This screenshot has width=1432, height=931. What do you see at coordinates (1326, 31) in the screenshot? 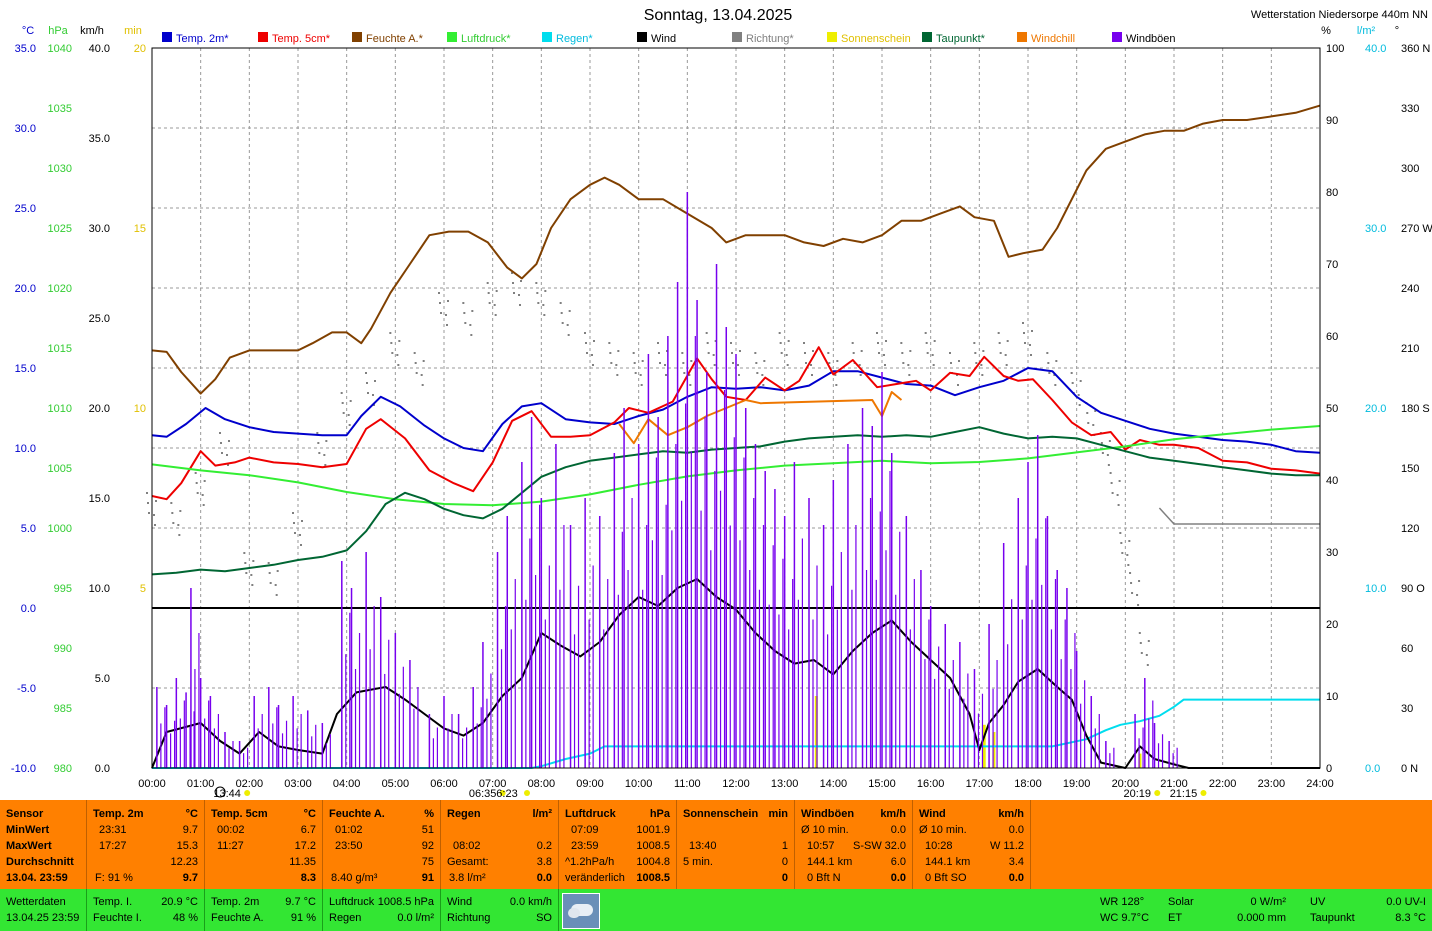
I see `unit-pct: %` at bounding box center [1326, 31].